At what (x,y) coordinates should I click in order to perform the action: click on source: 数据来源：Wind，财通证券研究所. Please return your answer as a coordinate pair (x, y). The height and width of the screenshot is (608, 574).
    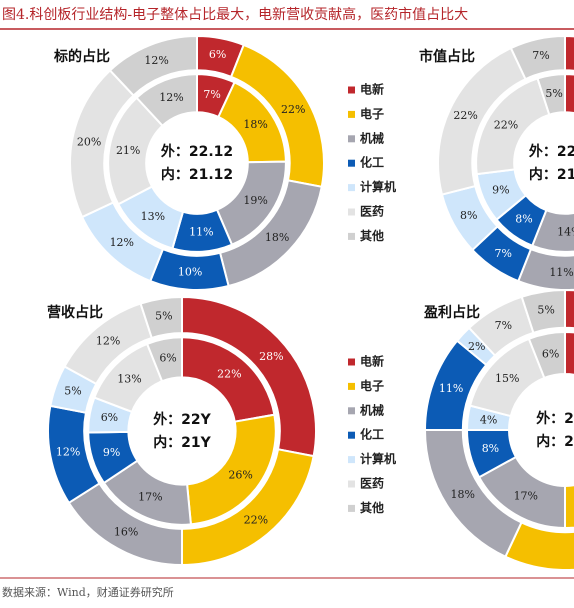
    Looking at the image, I should click on (88, 592).